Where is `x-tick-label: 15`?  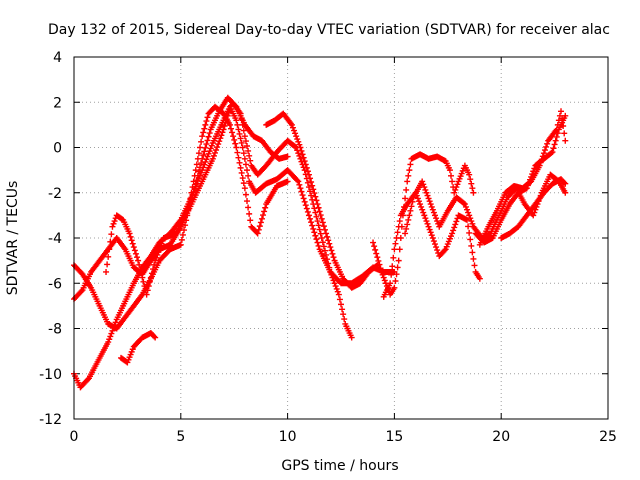 x-tick-label: 15 is located at coordinates (394, 437).